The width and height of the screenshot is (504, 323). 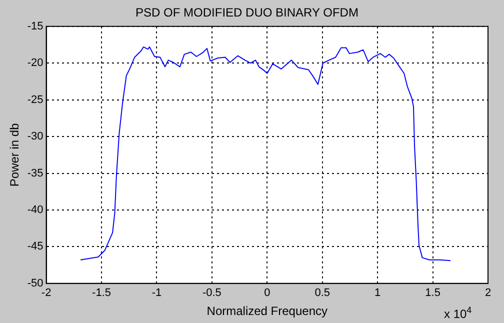 What do you see at coordinates (15, 154) in the screenshot?
I see `y-axis-title: Power in db` at bounding box center [15, 154].